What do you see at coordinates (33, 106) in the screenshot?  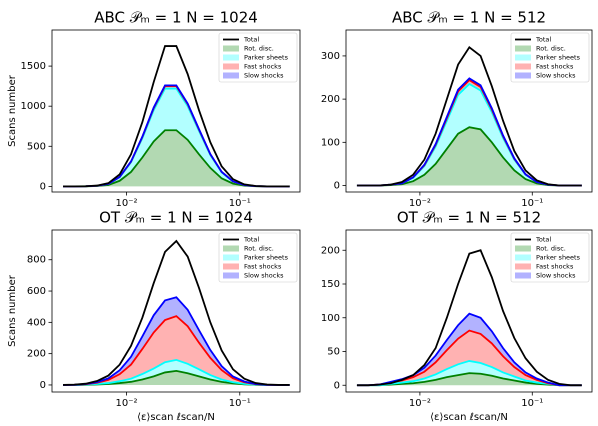 I see `y-tick-label: 1000` at bounding box center [33, 106].